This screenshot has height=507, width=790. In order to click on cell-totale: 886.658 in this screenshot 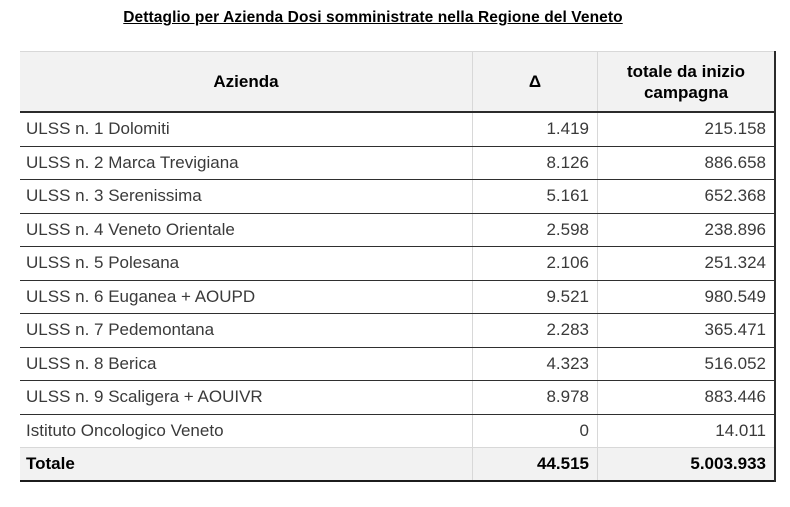, I will do `click(685, 162)`.